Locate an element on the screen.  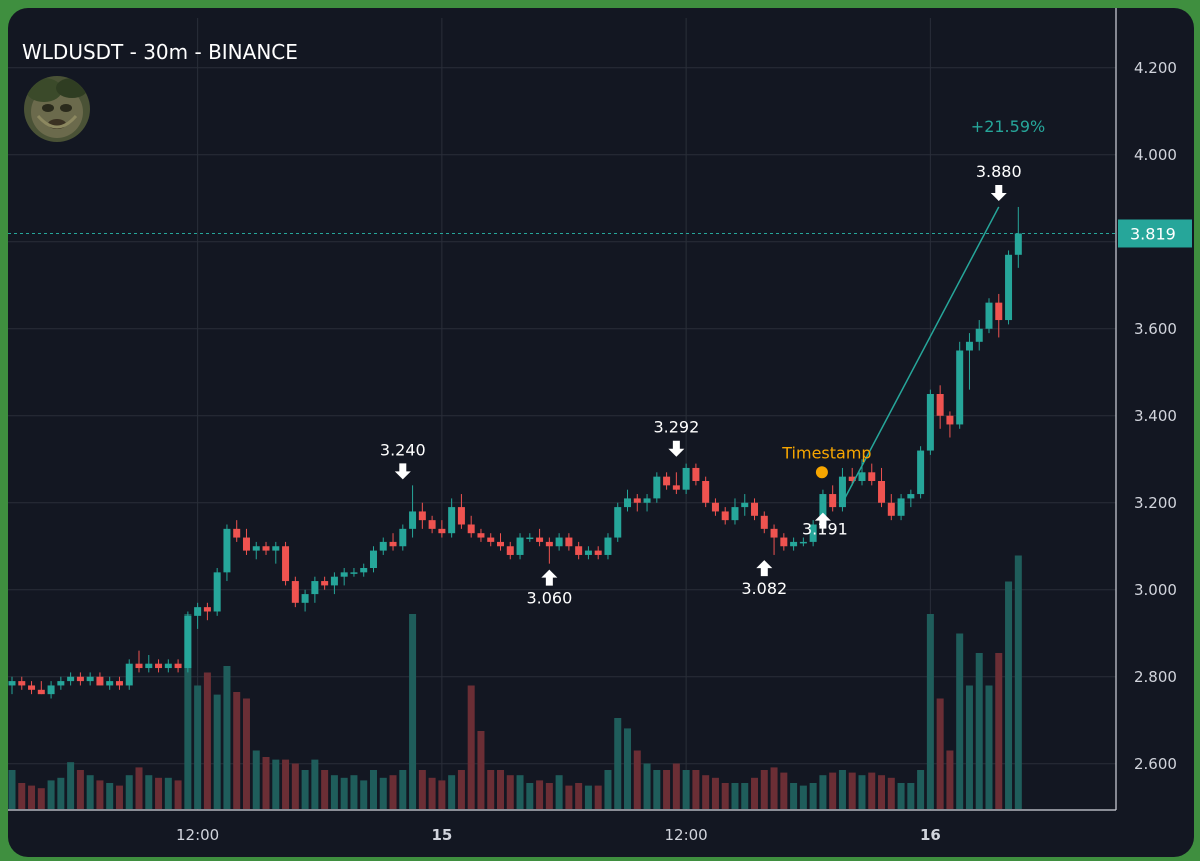
y-tick-label: 2.800 is located at coordinates (1155, 677).